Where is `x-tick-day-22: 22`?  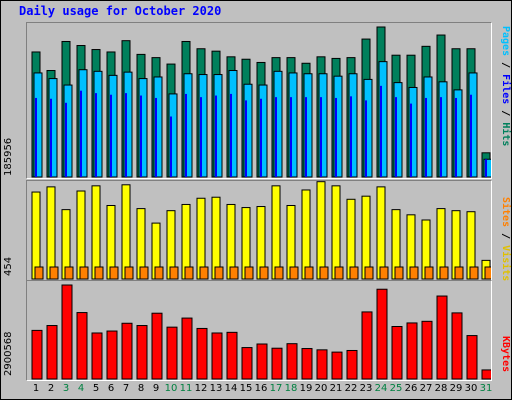
x-tick-day-22: 22 is located at coordinates (351, 388).